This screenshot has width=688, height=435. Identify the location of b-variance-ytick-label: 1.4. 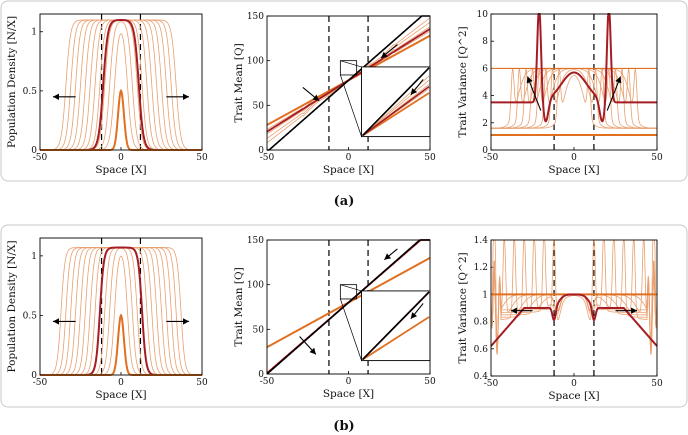
(481, 241).